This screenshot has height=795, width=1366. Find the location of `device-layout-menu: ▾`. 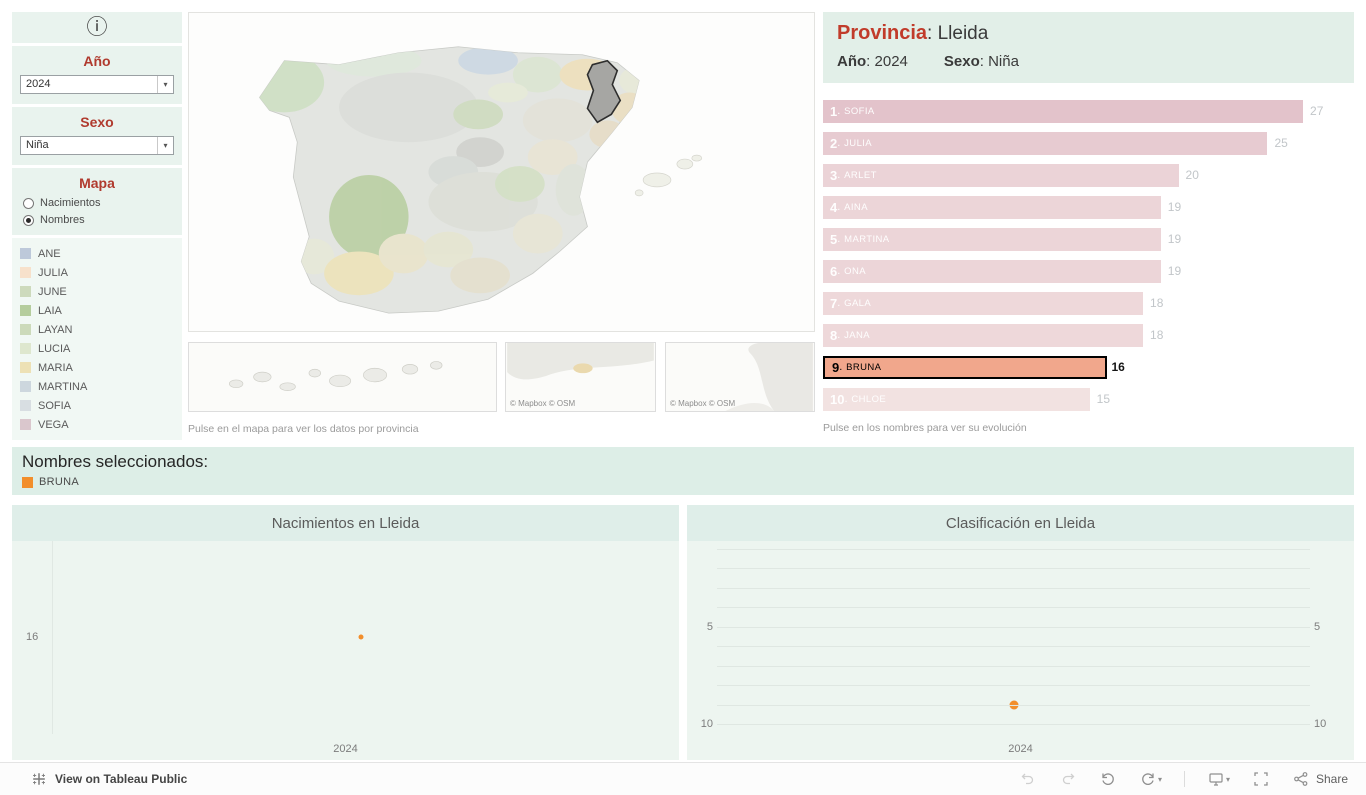

device-layout-menu: ▾ is located at coordinates (1218, 779).